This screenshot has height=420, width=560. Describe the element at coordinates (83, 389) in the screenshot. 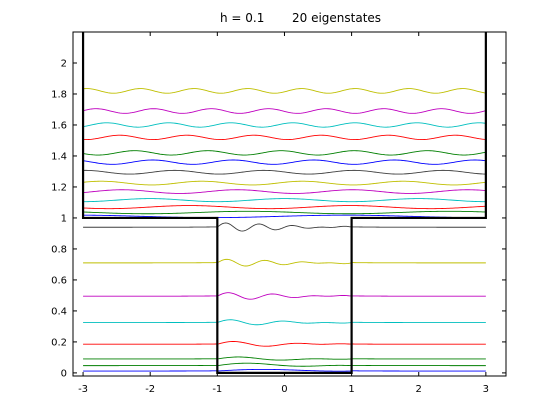

I see `x-tick-label--3: -3` at that location.